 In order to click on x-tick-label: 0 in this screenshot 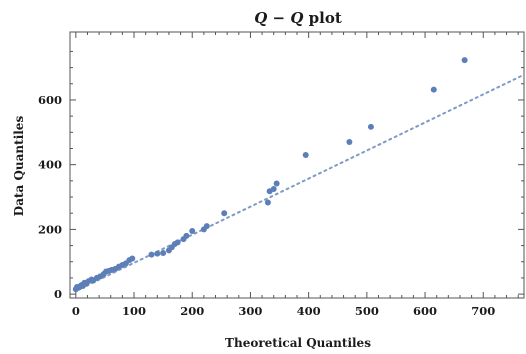, I will do `click(76, 311)`.